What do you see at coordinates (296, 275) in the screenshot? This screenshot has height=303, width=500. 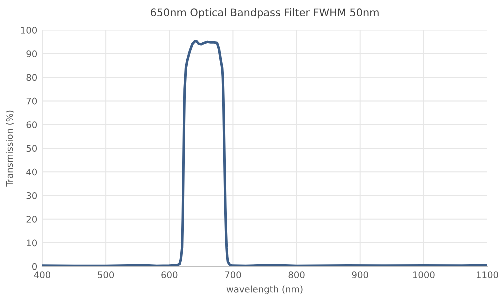 I see `x-tick-label: 800` at bounding box center [296, 275].